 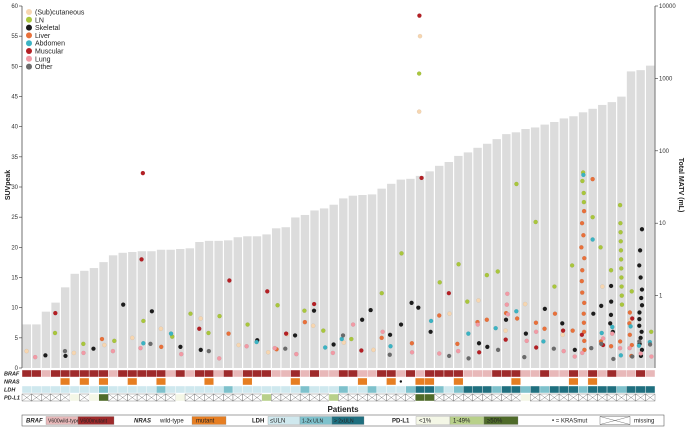 I want to click on key-label: V600wild-type, so click(x=64, y=422).